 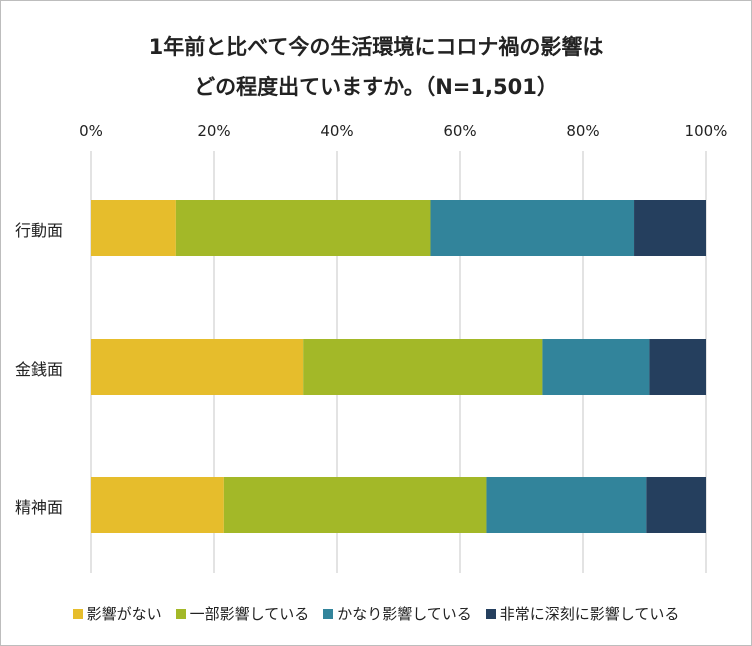 What do you see at coordinates (376, 47) in the screenshot?
I see `chart-title-line-1: 1年前と比べて今の生活環境にコロナ禍の影響は` at bounding box center [376, 47].